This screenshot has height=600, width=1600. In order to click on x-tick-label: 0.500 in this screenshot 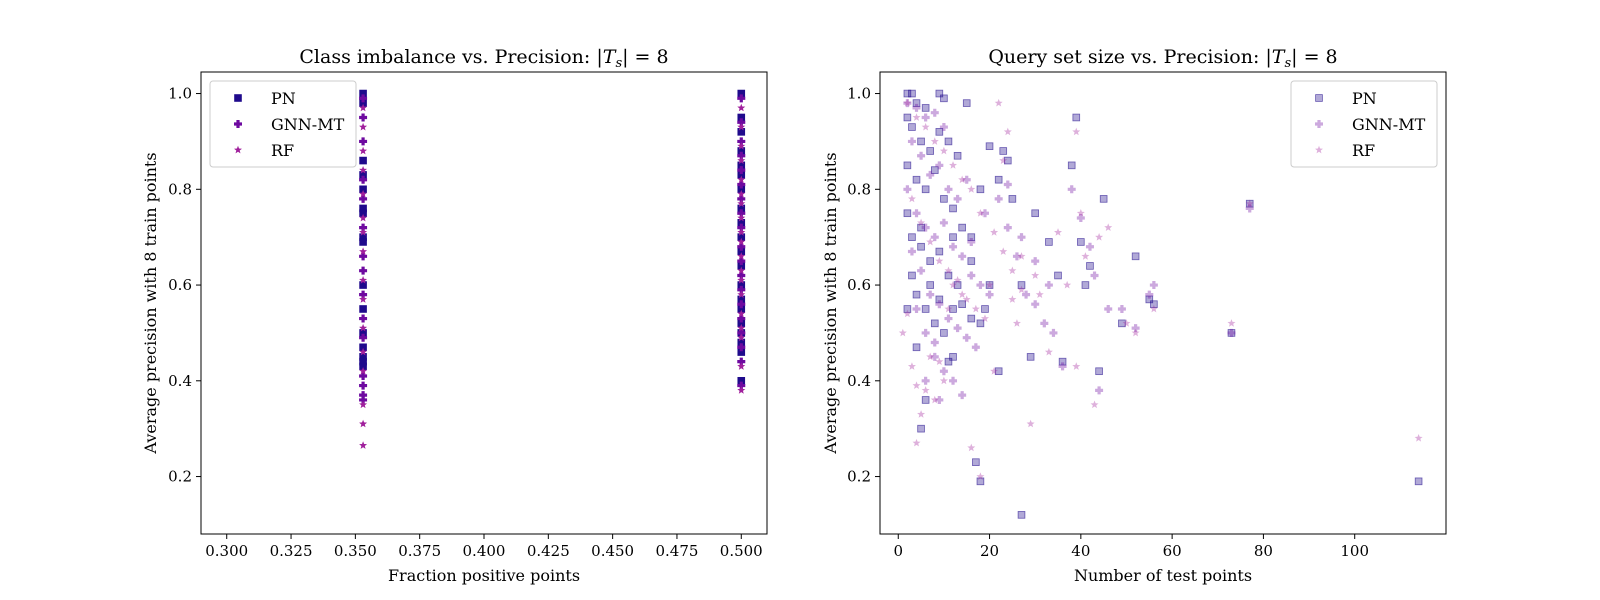, I will do `click(741, 551)`.